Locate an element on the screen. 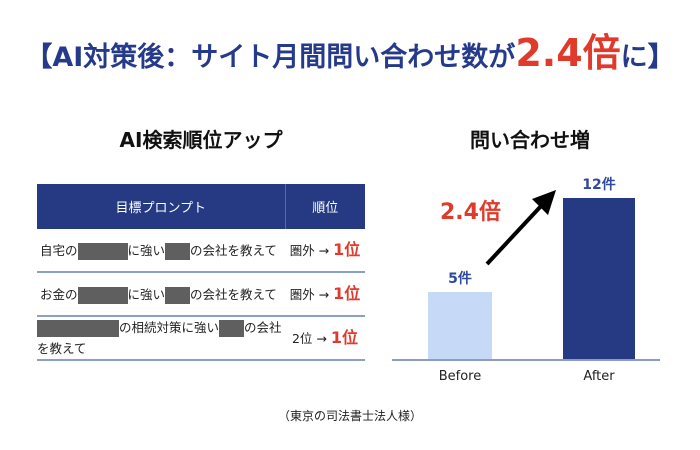 Image resolution: width=700 pixels, height=450 pixels. baseline is located at coordinates (526, 360).